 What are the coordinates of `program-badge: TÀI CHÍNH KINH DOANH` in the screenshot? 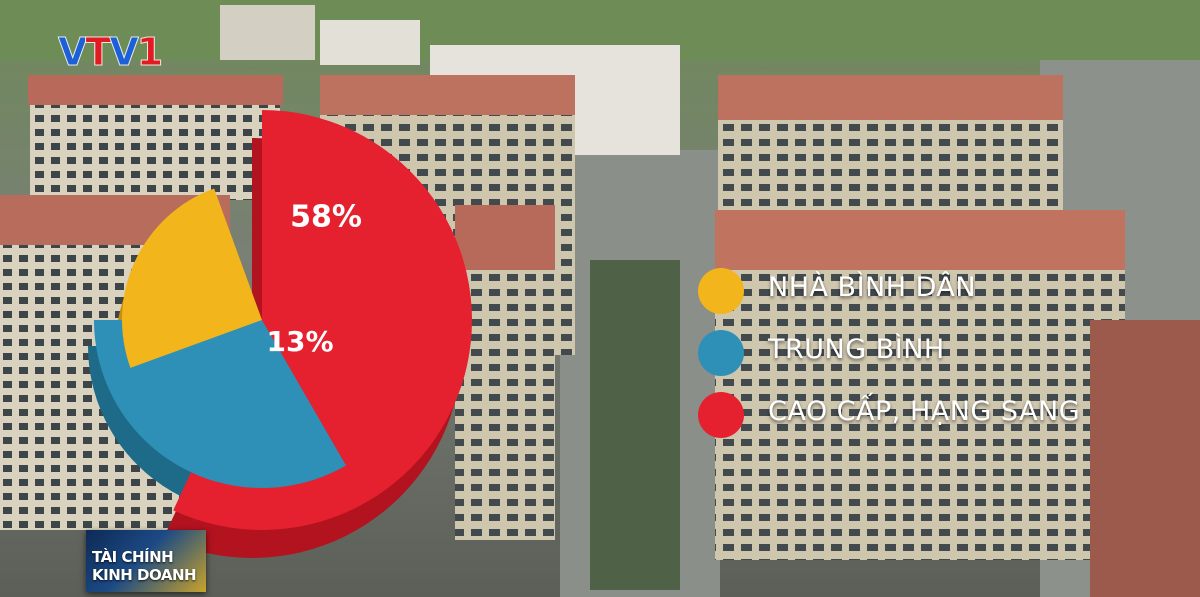 It's located at (146, 561).